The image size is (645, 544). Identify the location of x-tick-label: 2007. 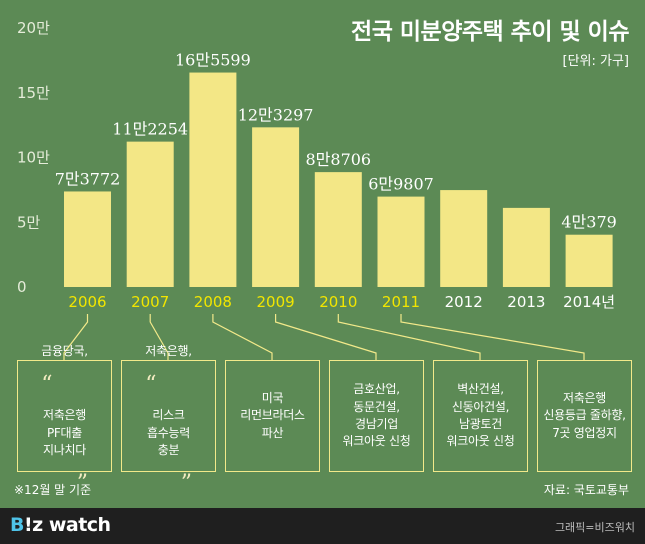
(150, 302).